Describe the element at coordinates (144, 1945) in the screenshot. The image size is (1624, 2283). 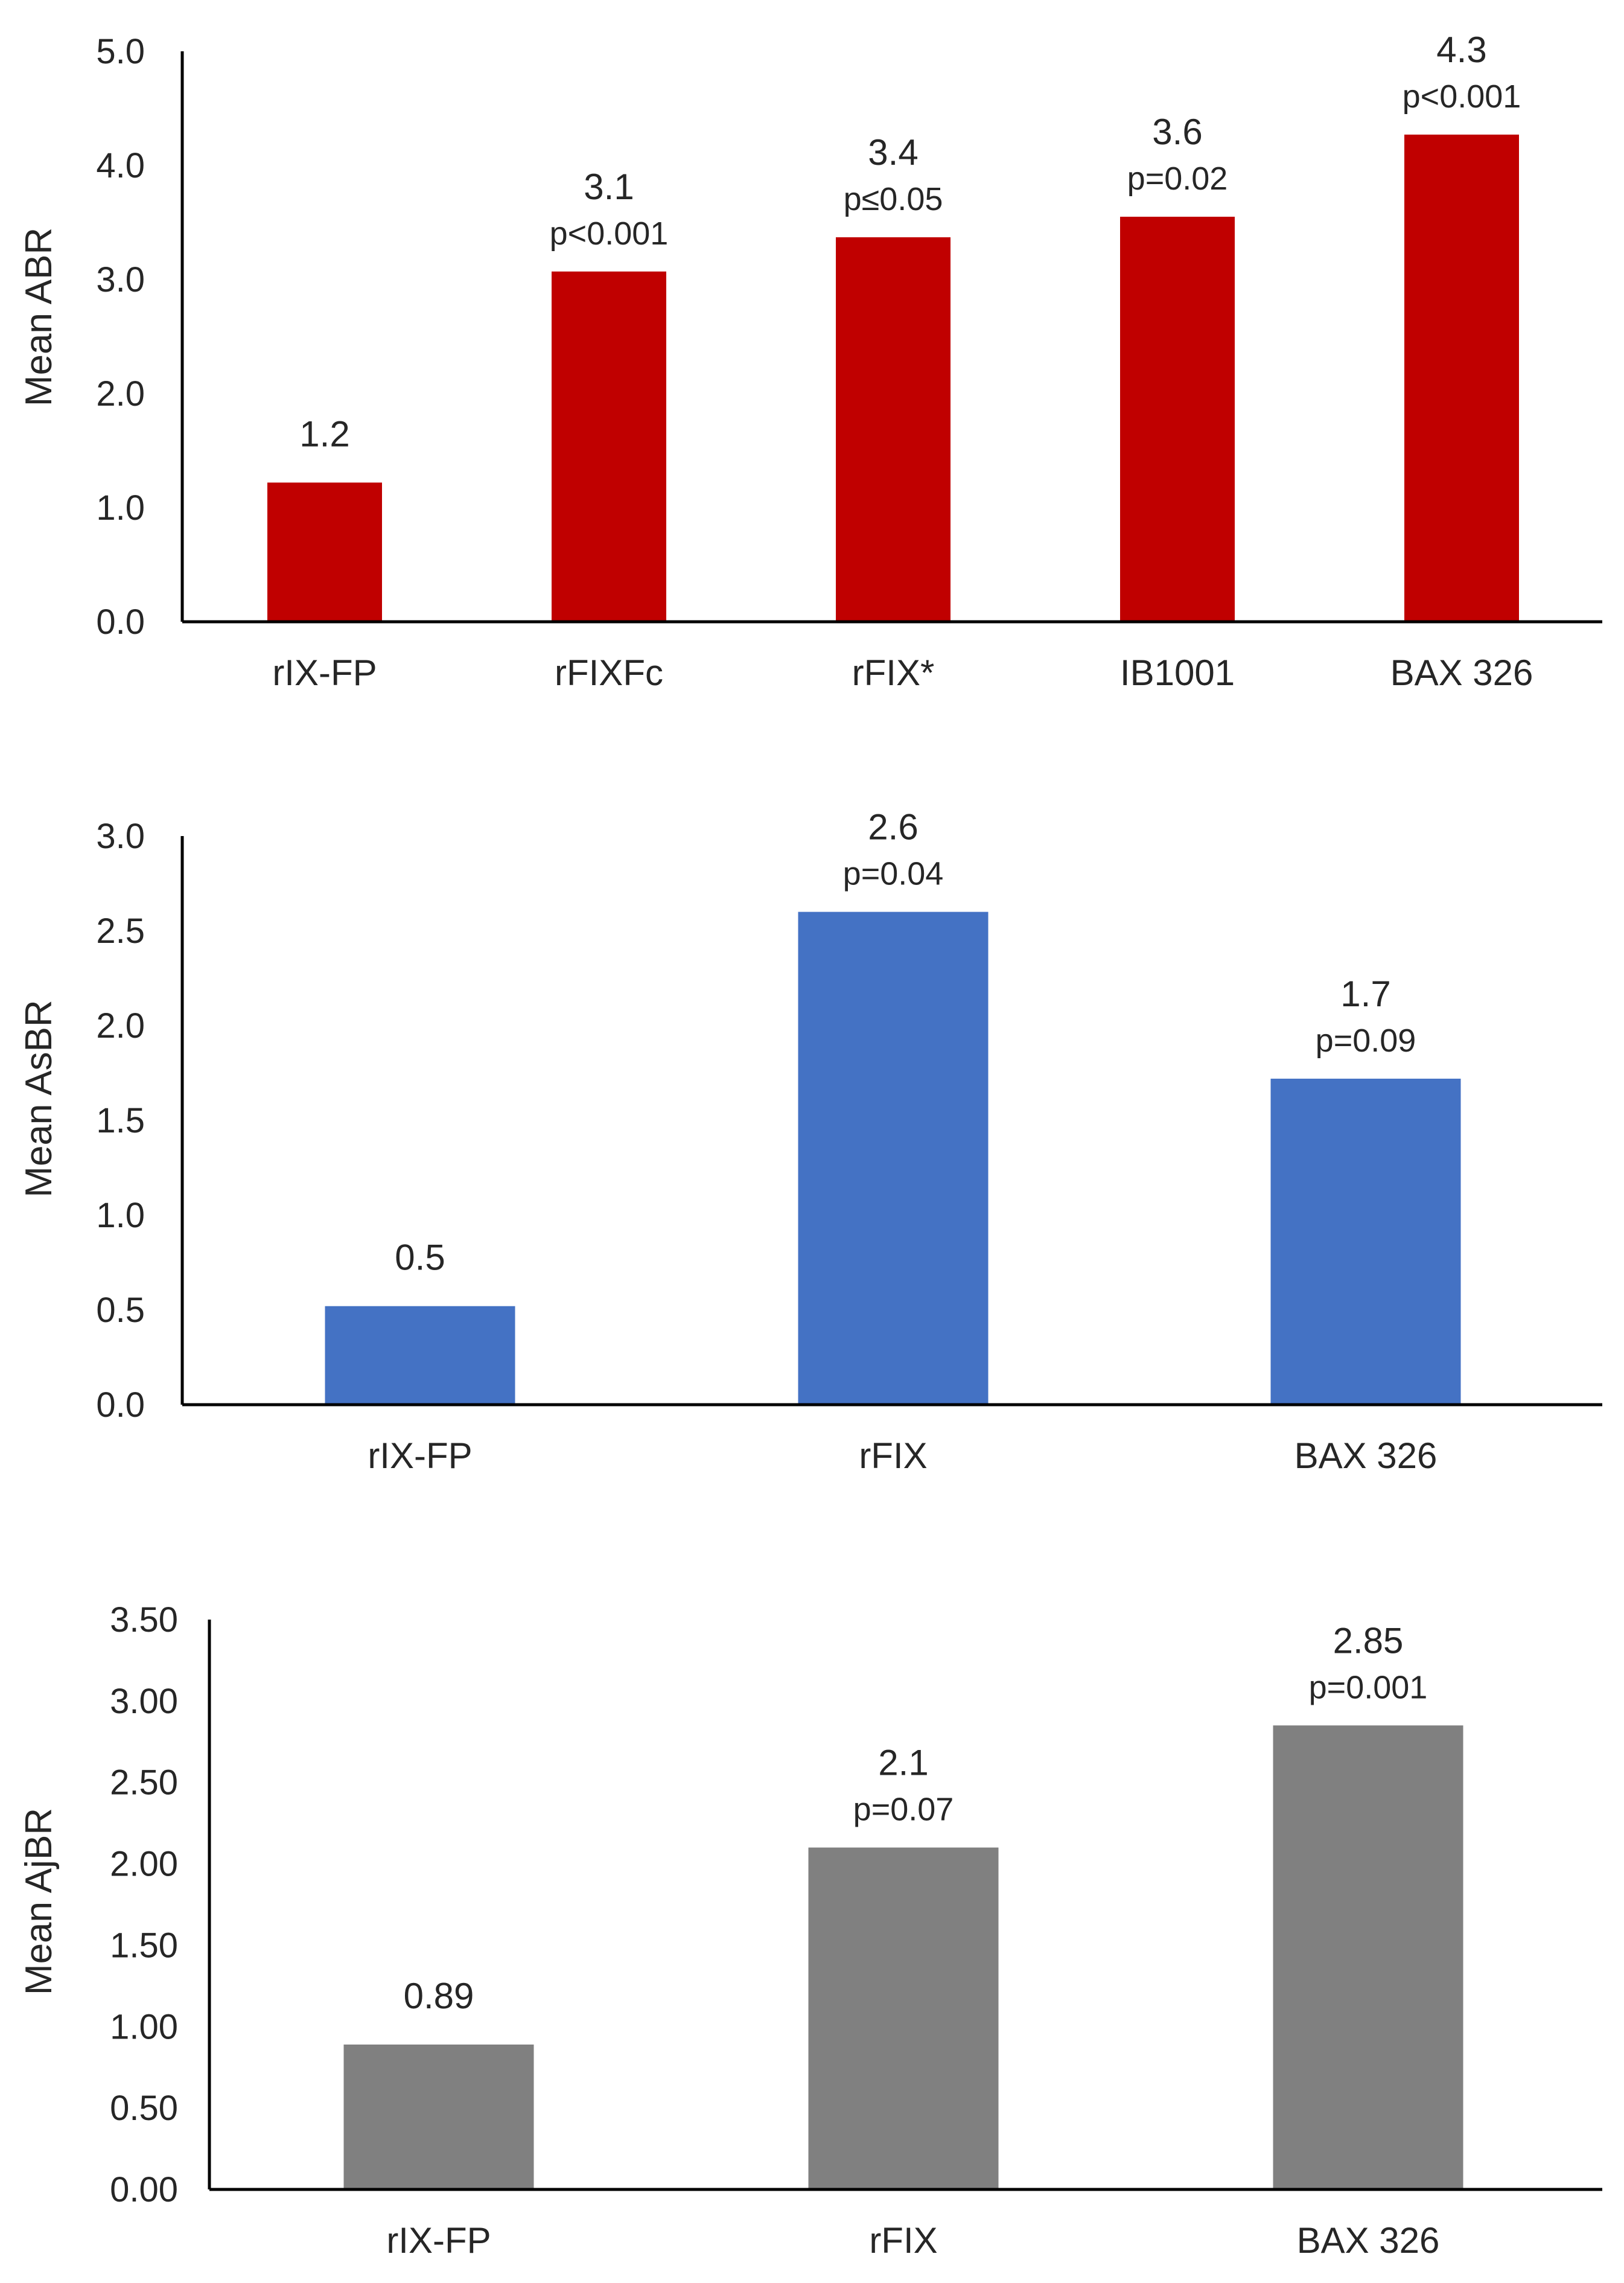
I see `y-tick-label: 1.50` at that location.